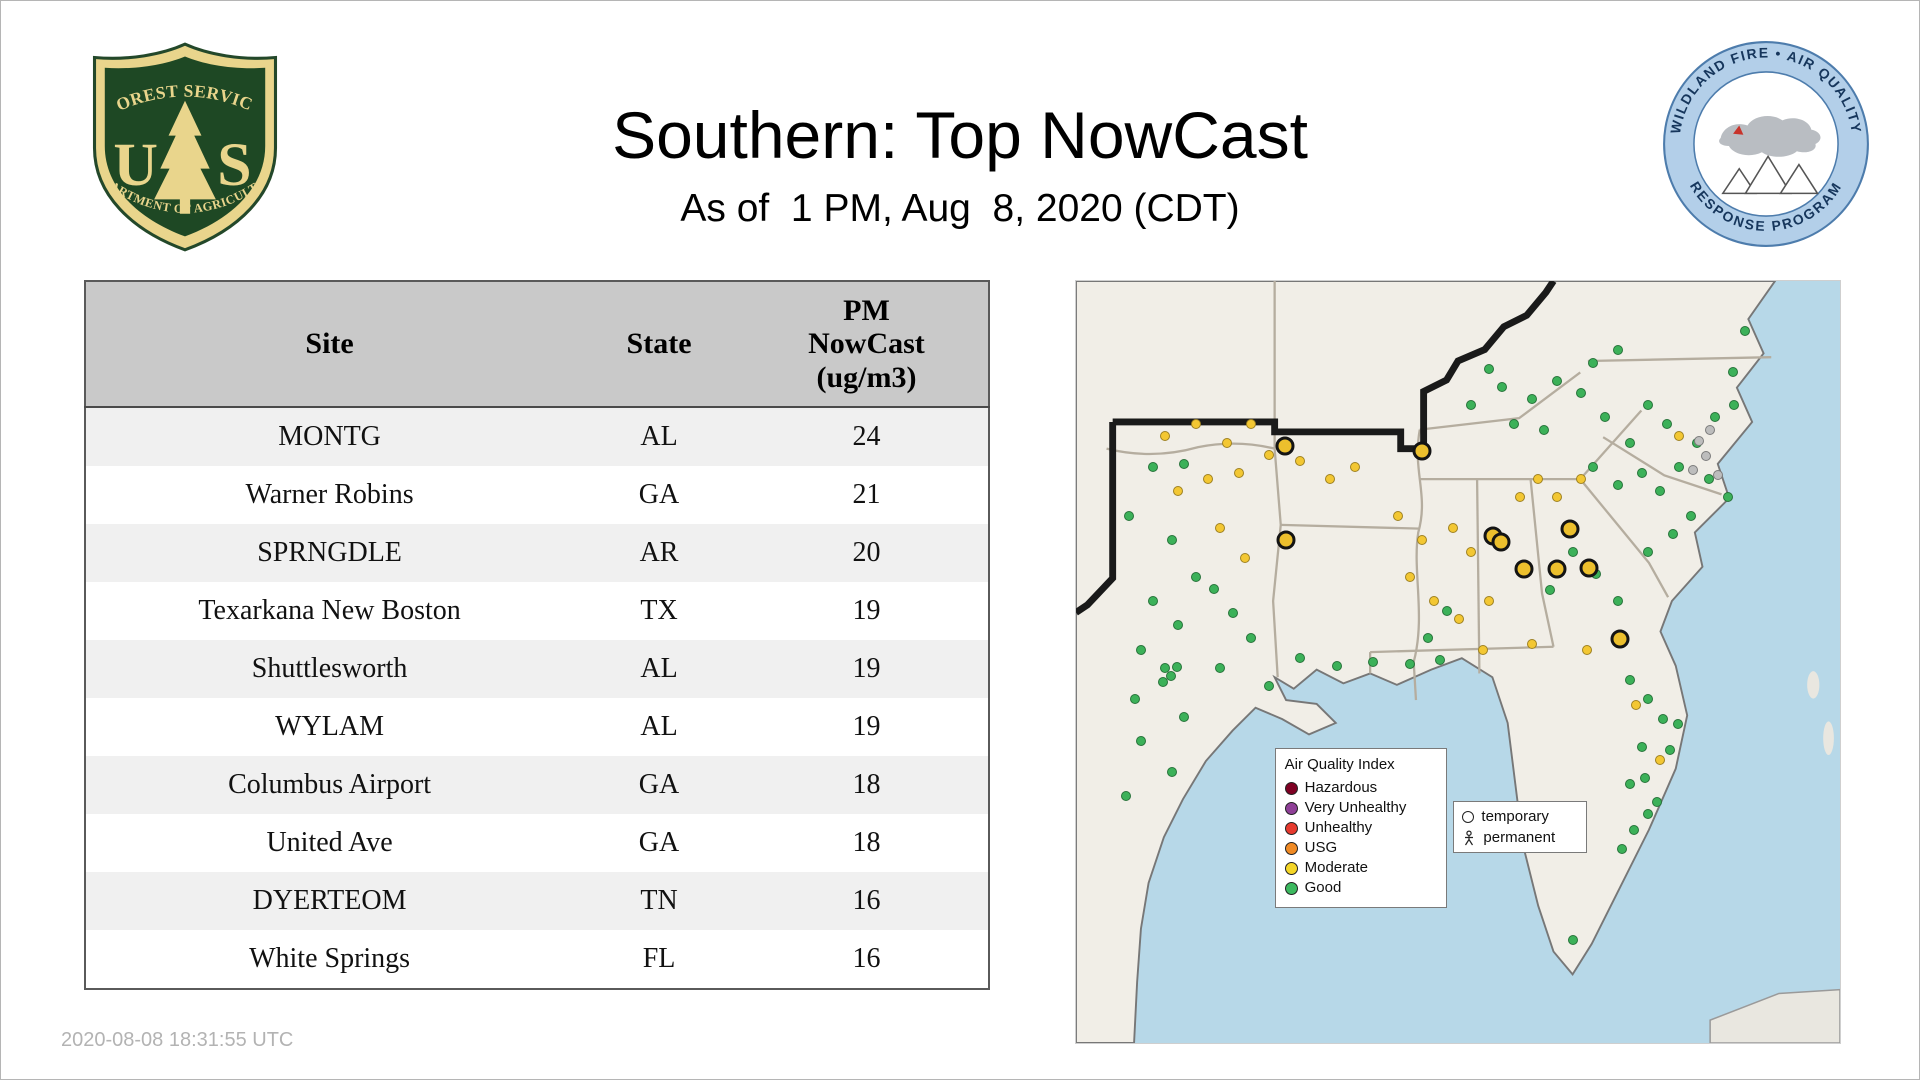 The image size is (1920, 1080). What do you see at coordinates (537, 344) in the screenshot?
I see `table-header-row: Site State PM NowCast (ug/m3)` at bounding box center [537, 344].